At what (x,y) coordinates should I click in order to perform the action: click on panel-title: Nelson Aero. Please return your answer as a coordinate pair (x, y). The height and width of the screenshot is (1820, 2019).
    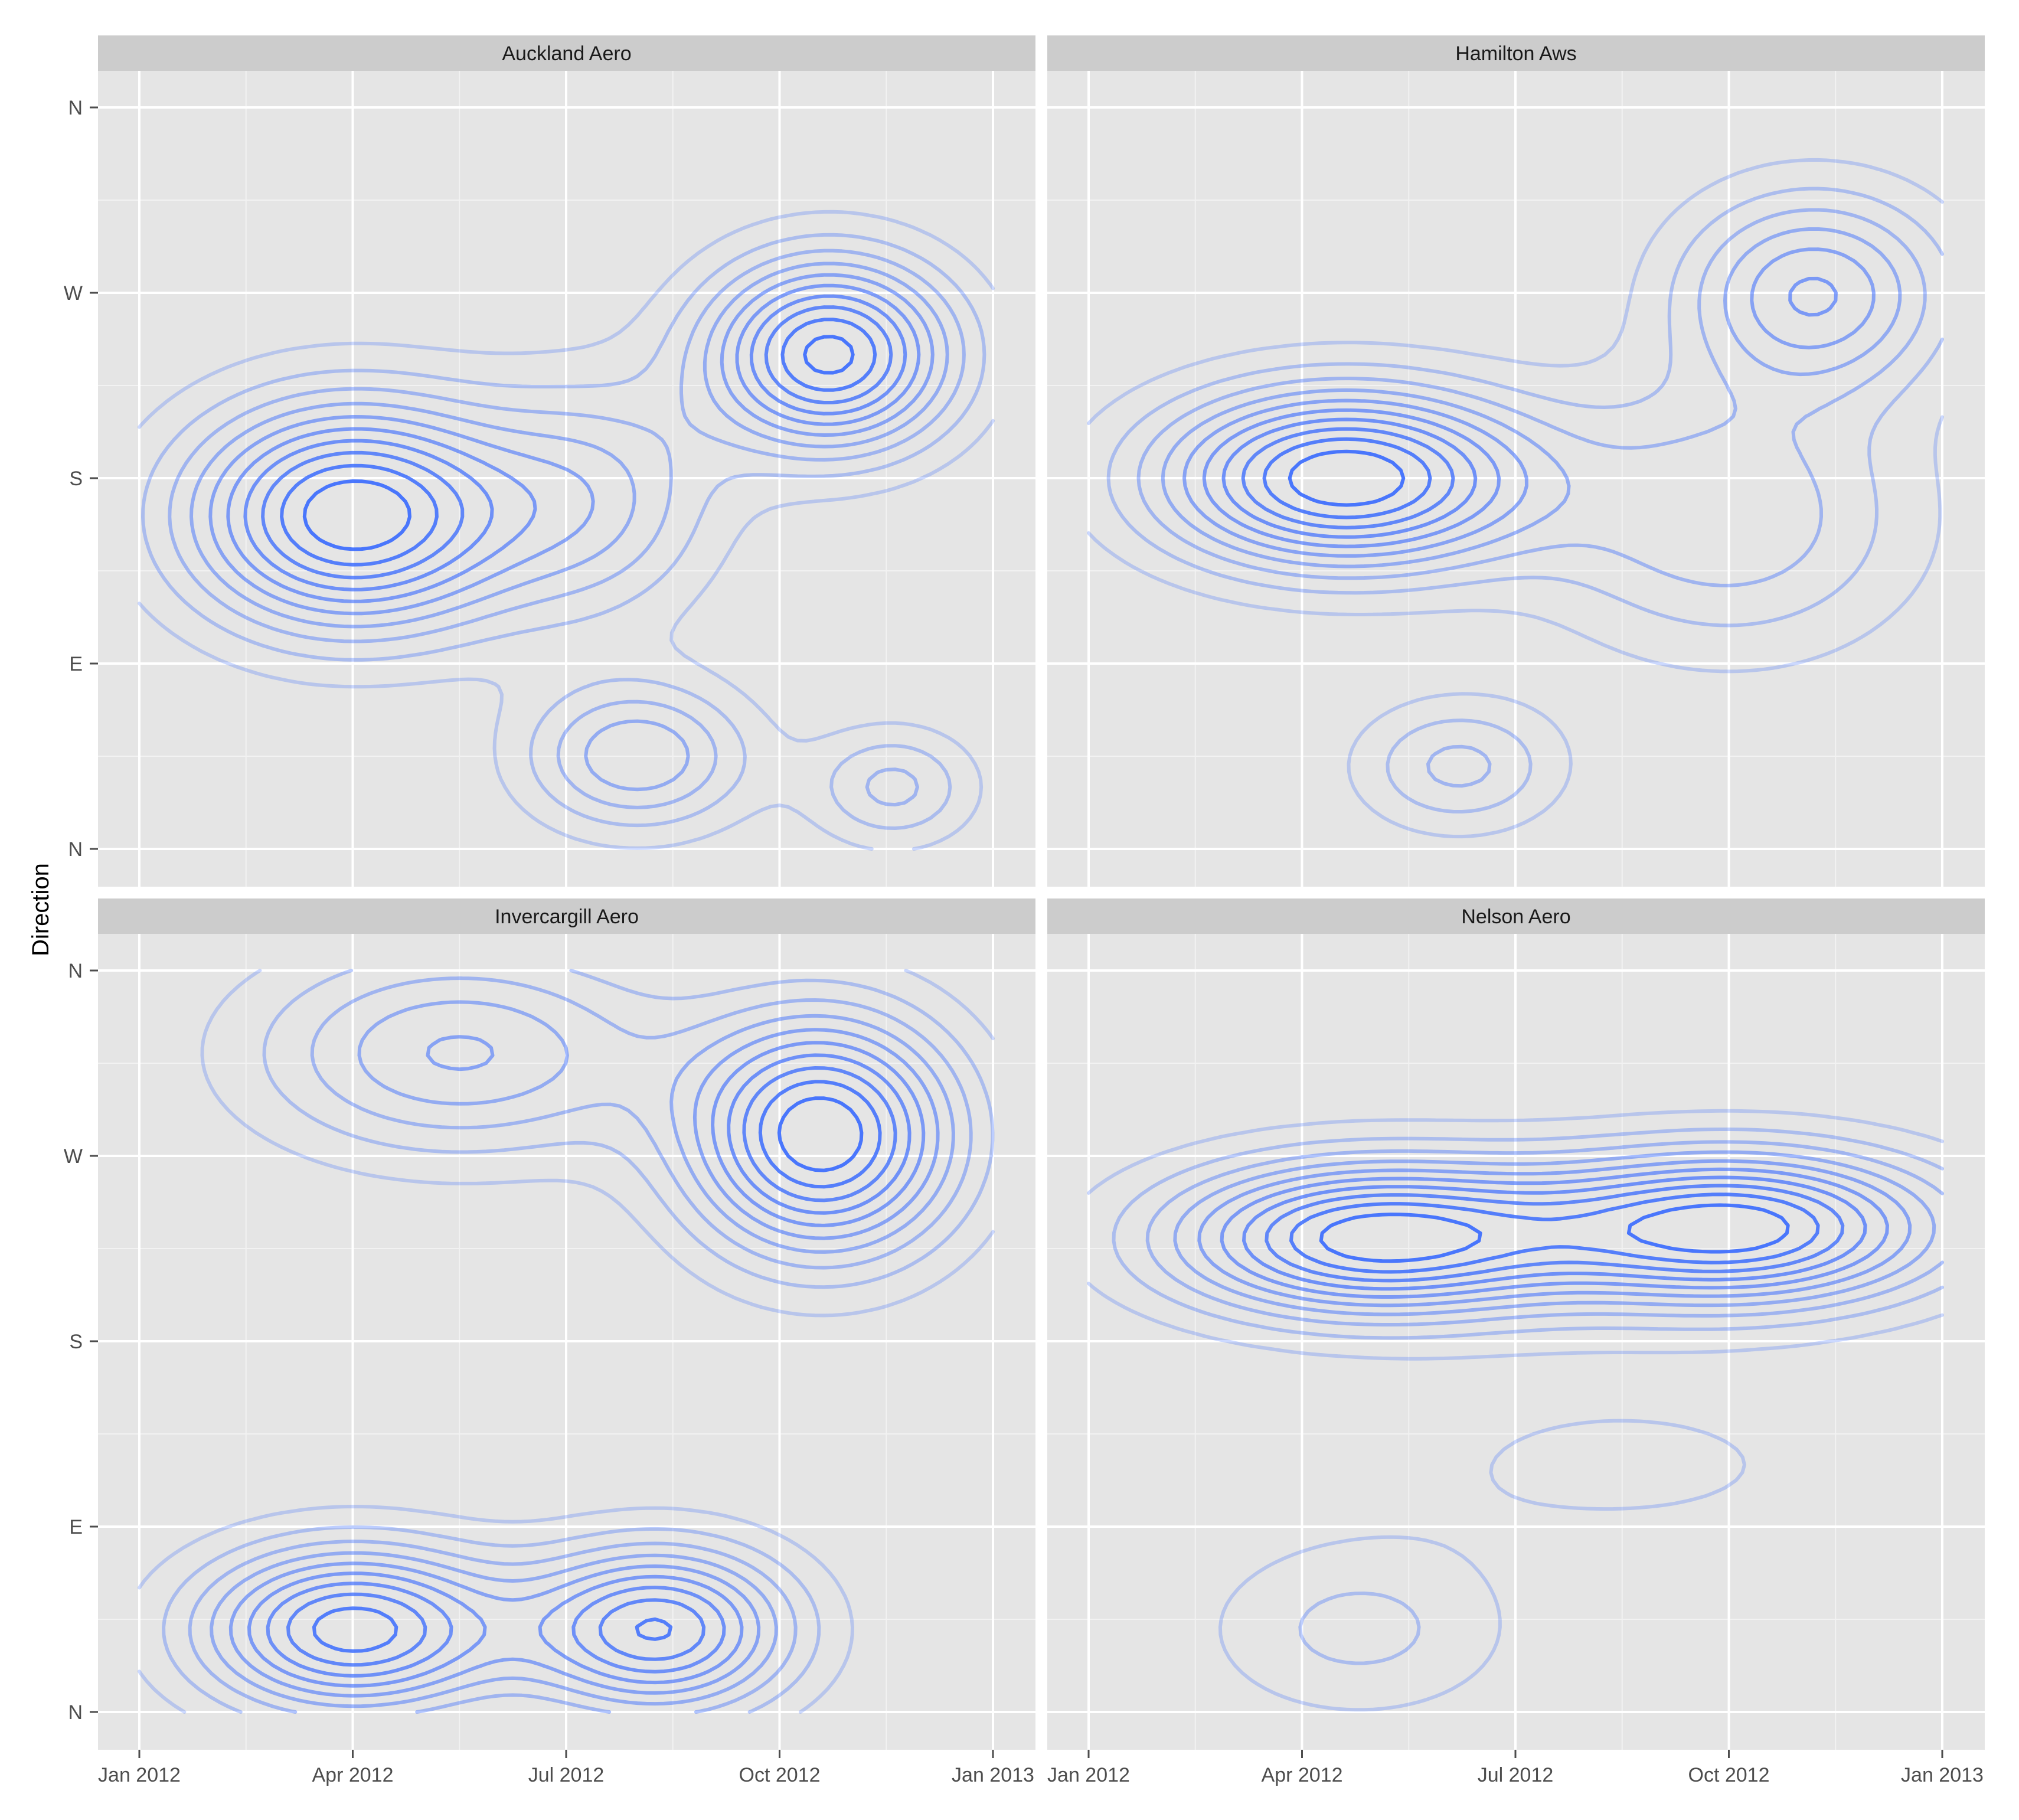
    Looking at the image, I should click on (1515, 917).